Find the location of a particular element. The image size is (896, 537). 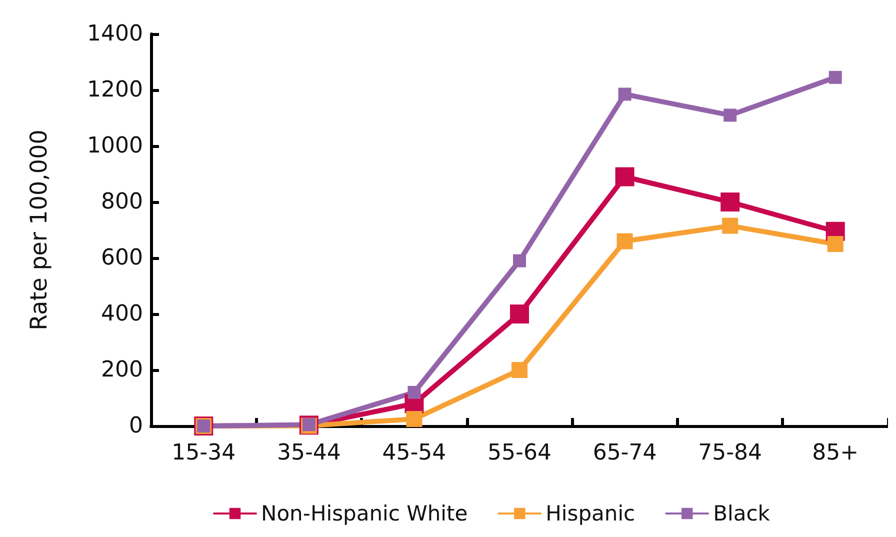

x-tick-label: 85+ is located at coordinates (835, 453).